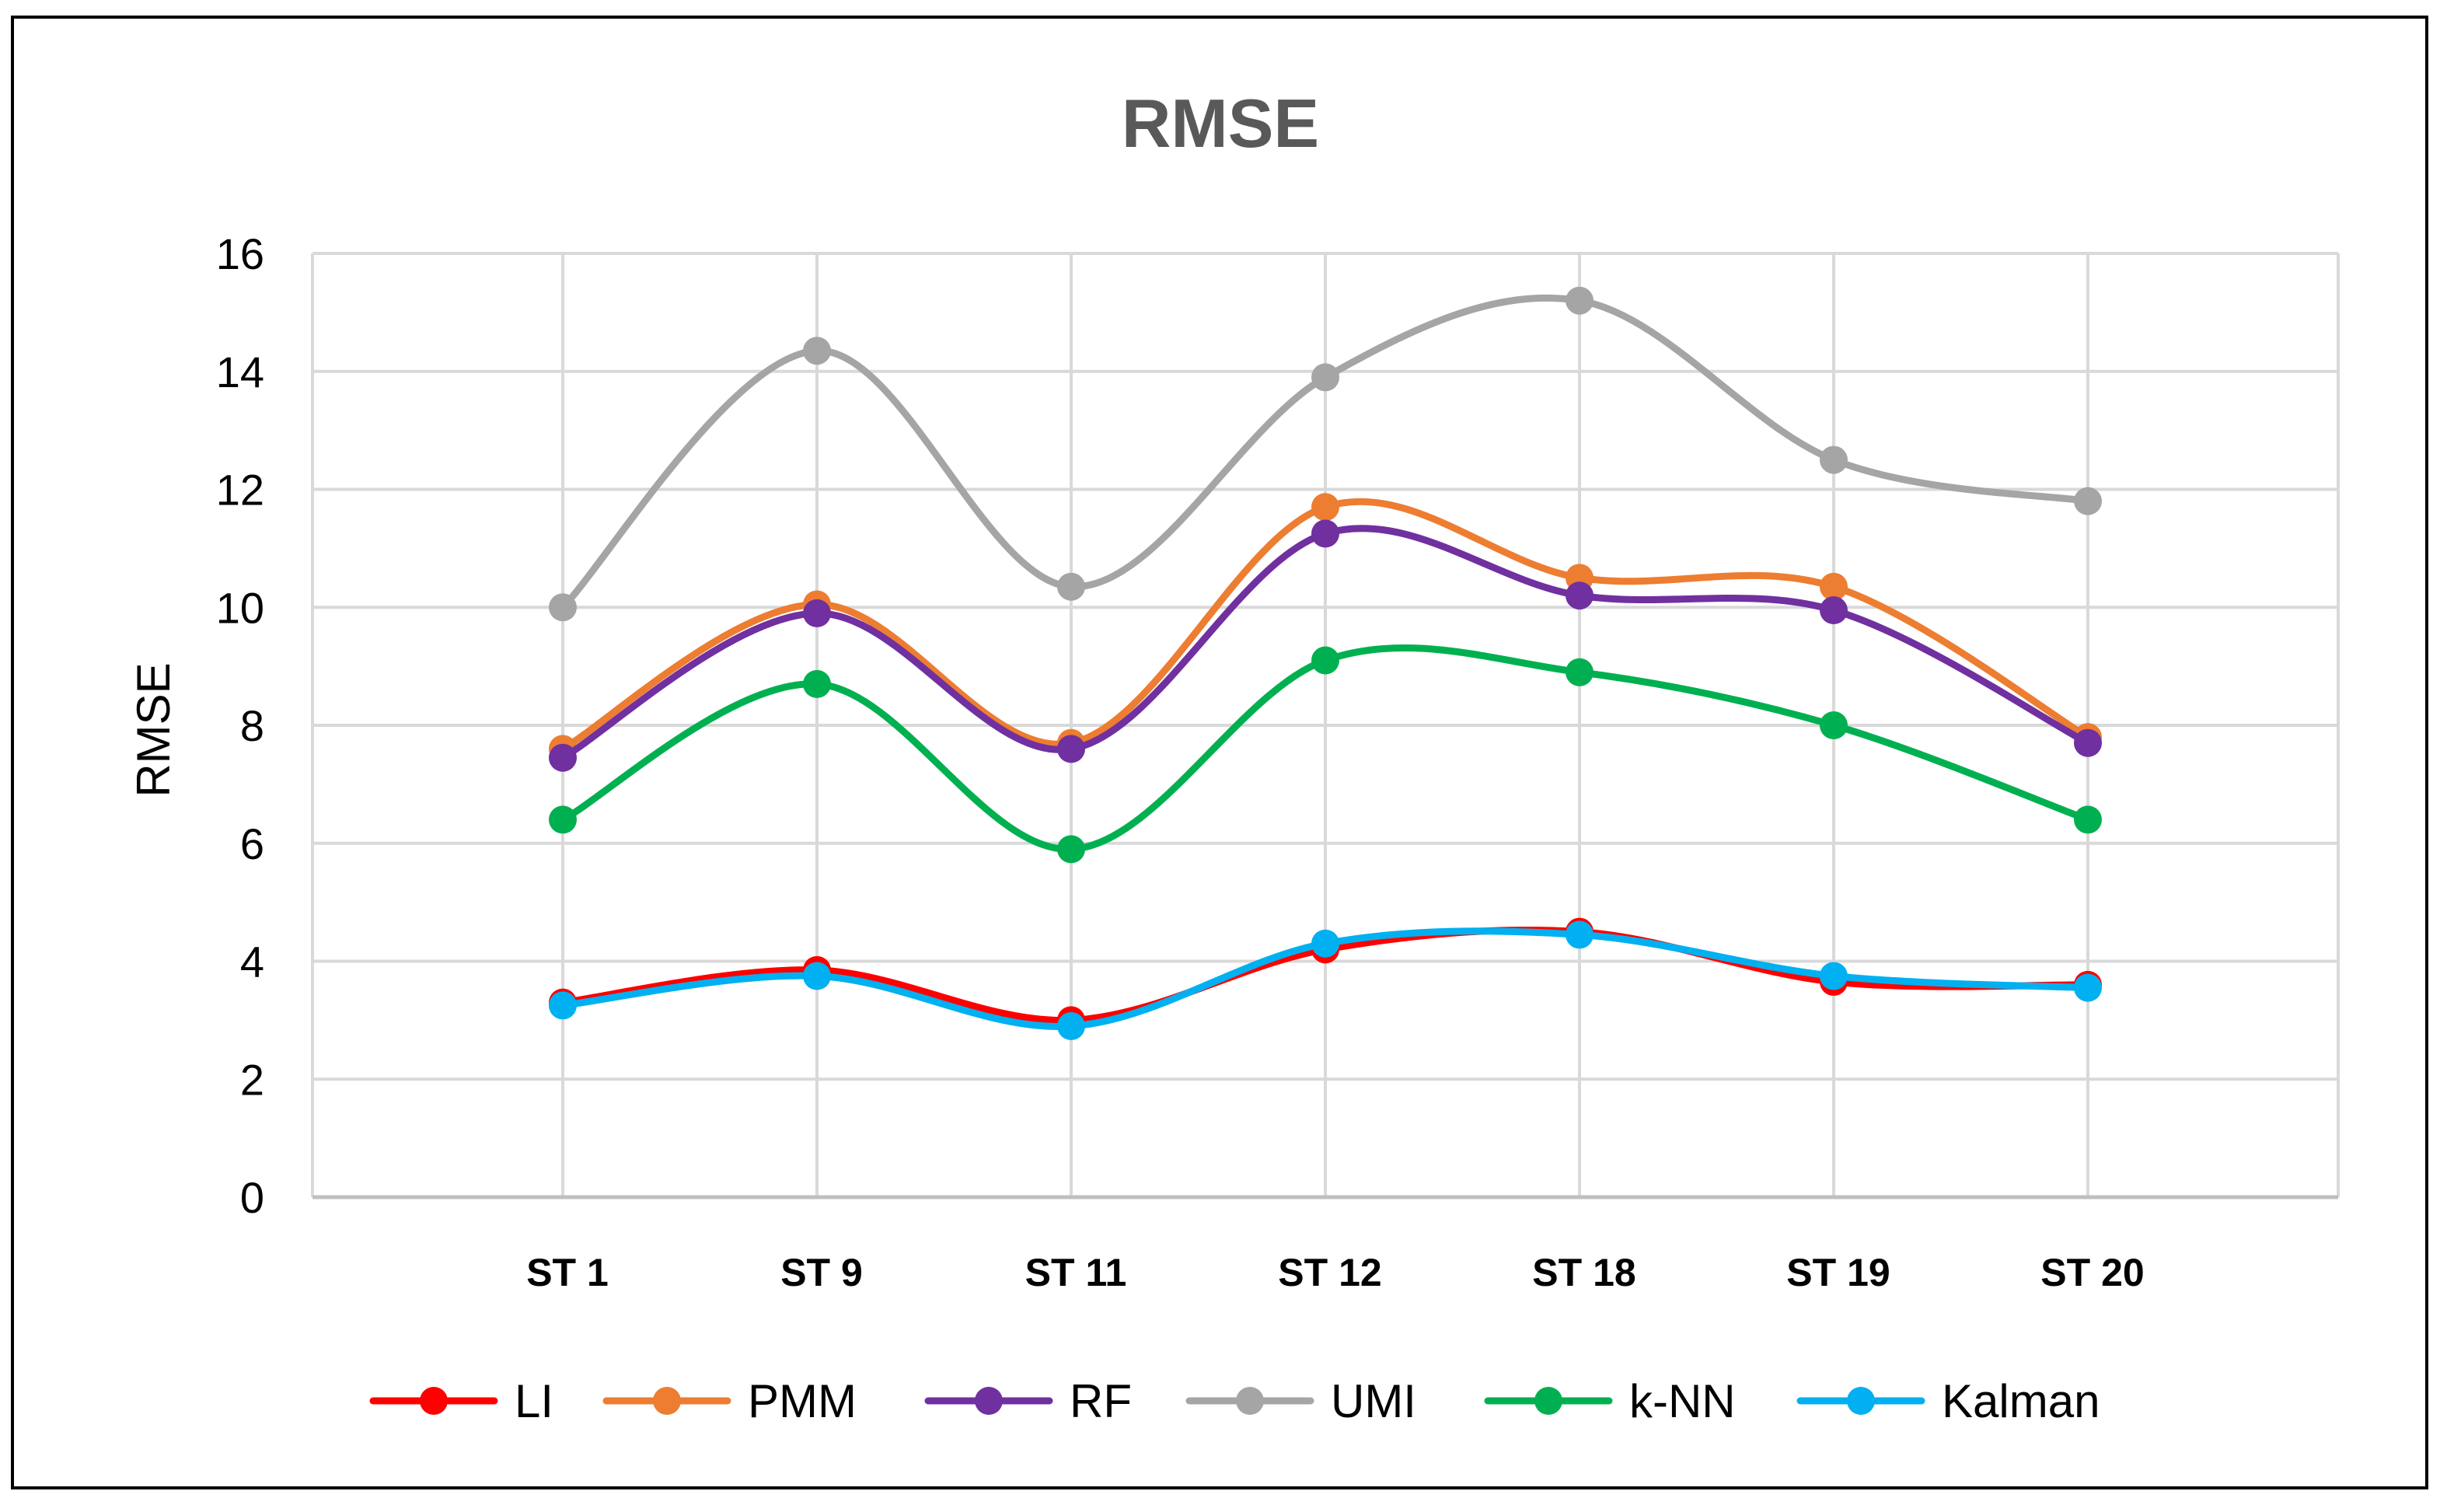 This screenshot has width=2447, height=1512. Describe the element at coordinates (1076, 1272) in the screenshot. I see `x-tick-label: ST 11` at that location.